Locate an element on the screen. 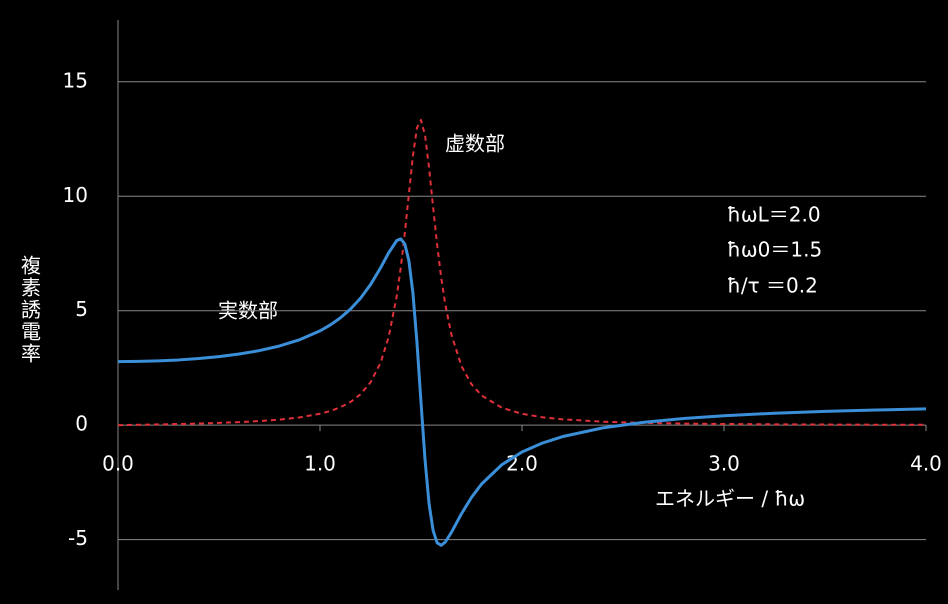 The height and width of the screenshot is (604, 948). x-tick-label: 2.0 is located at coordinates (522, 464).